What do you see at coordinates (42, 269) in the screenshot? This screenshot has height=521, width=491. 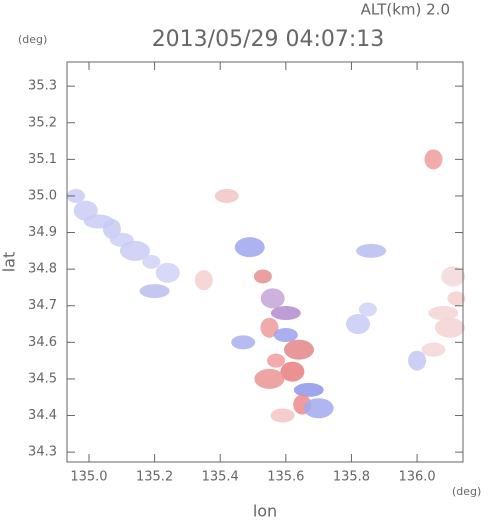 I see `y-tick-label: 34.8` at bounding box center [42, 269].